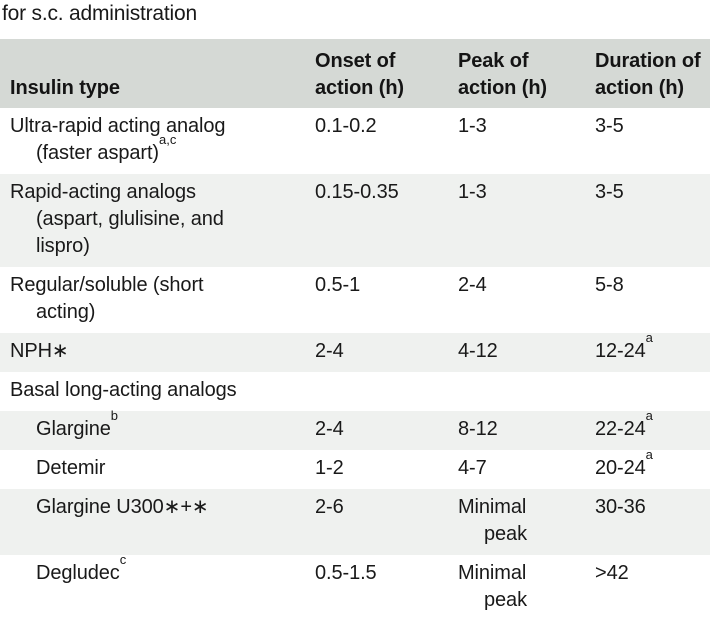 This screenshot has width=710, height=621. Describe the element at coordinates (386, 299) in the screenshot. I see `cell-onset: 0.5-1` at that location.